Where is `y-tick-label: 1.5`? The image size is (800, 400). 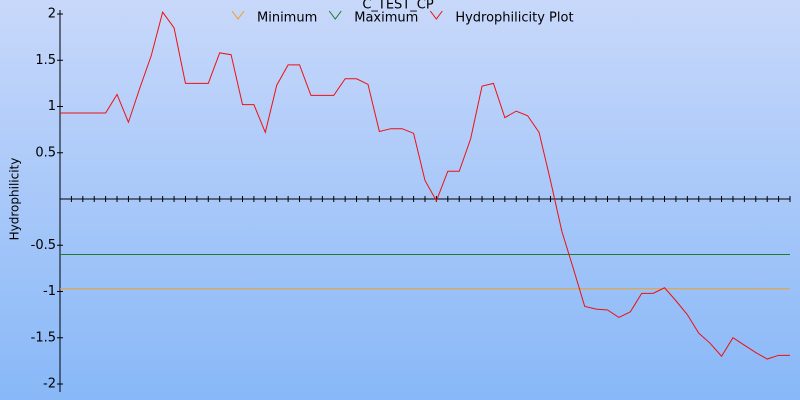 y-tick-label: 1.5 is located at coordinates (45, 60).